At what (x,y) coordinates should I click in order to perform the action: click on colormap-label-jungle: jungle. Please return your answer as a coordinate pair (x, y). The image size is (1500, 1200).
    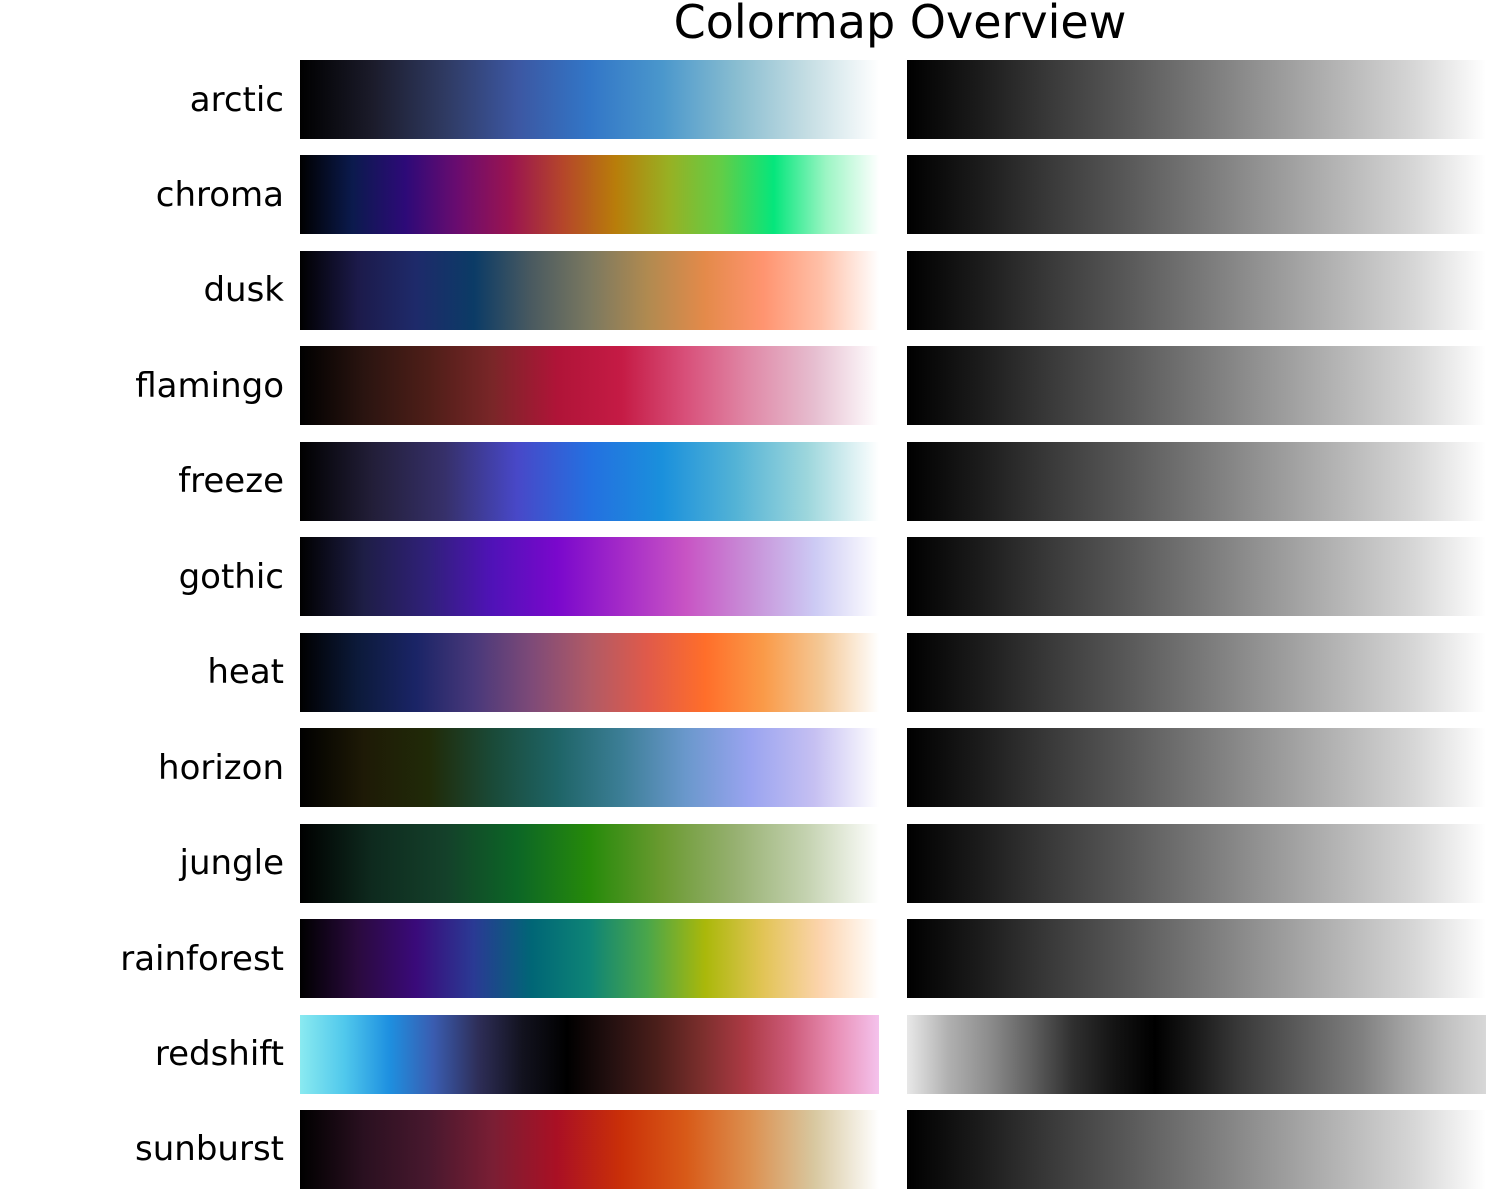
    Looking at the image, I should click on (232, 863).